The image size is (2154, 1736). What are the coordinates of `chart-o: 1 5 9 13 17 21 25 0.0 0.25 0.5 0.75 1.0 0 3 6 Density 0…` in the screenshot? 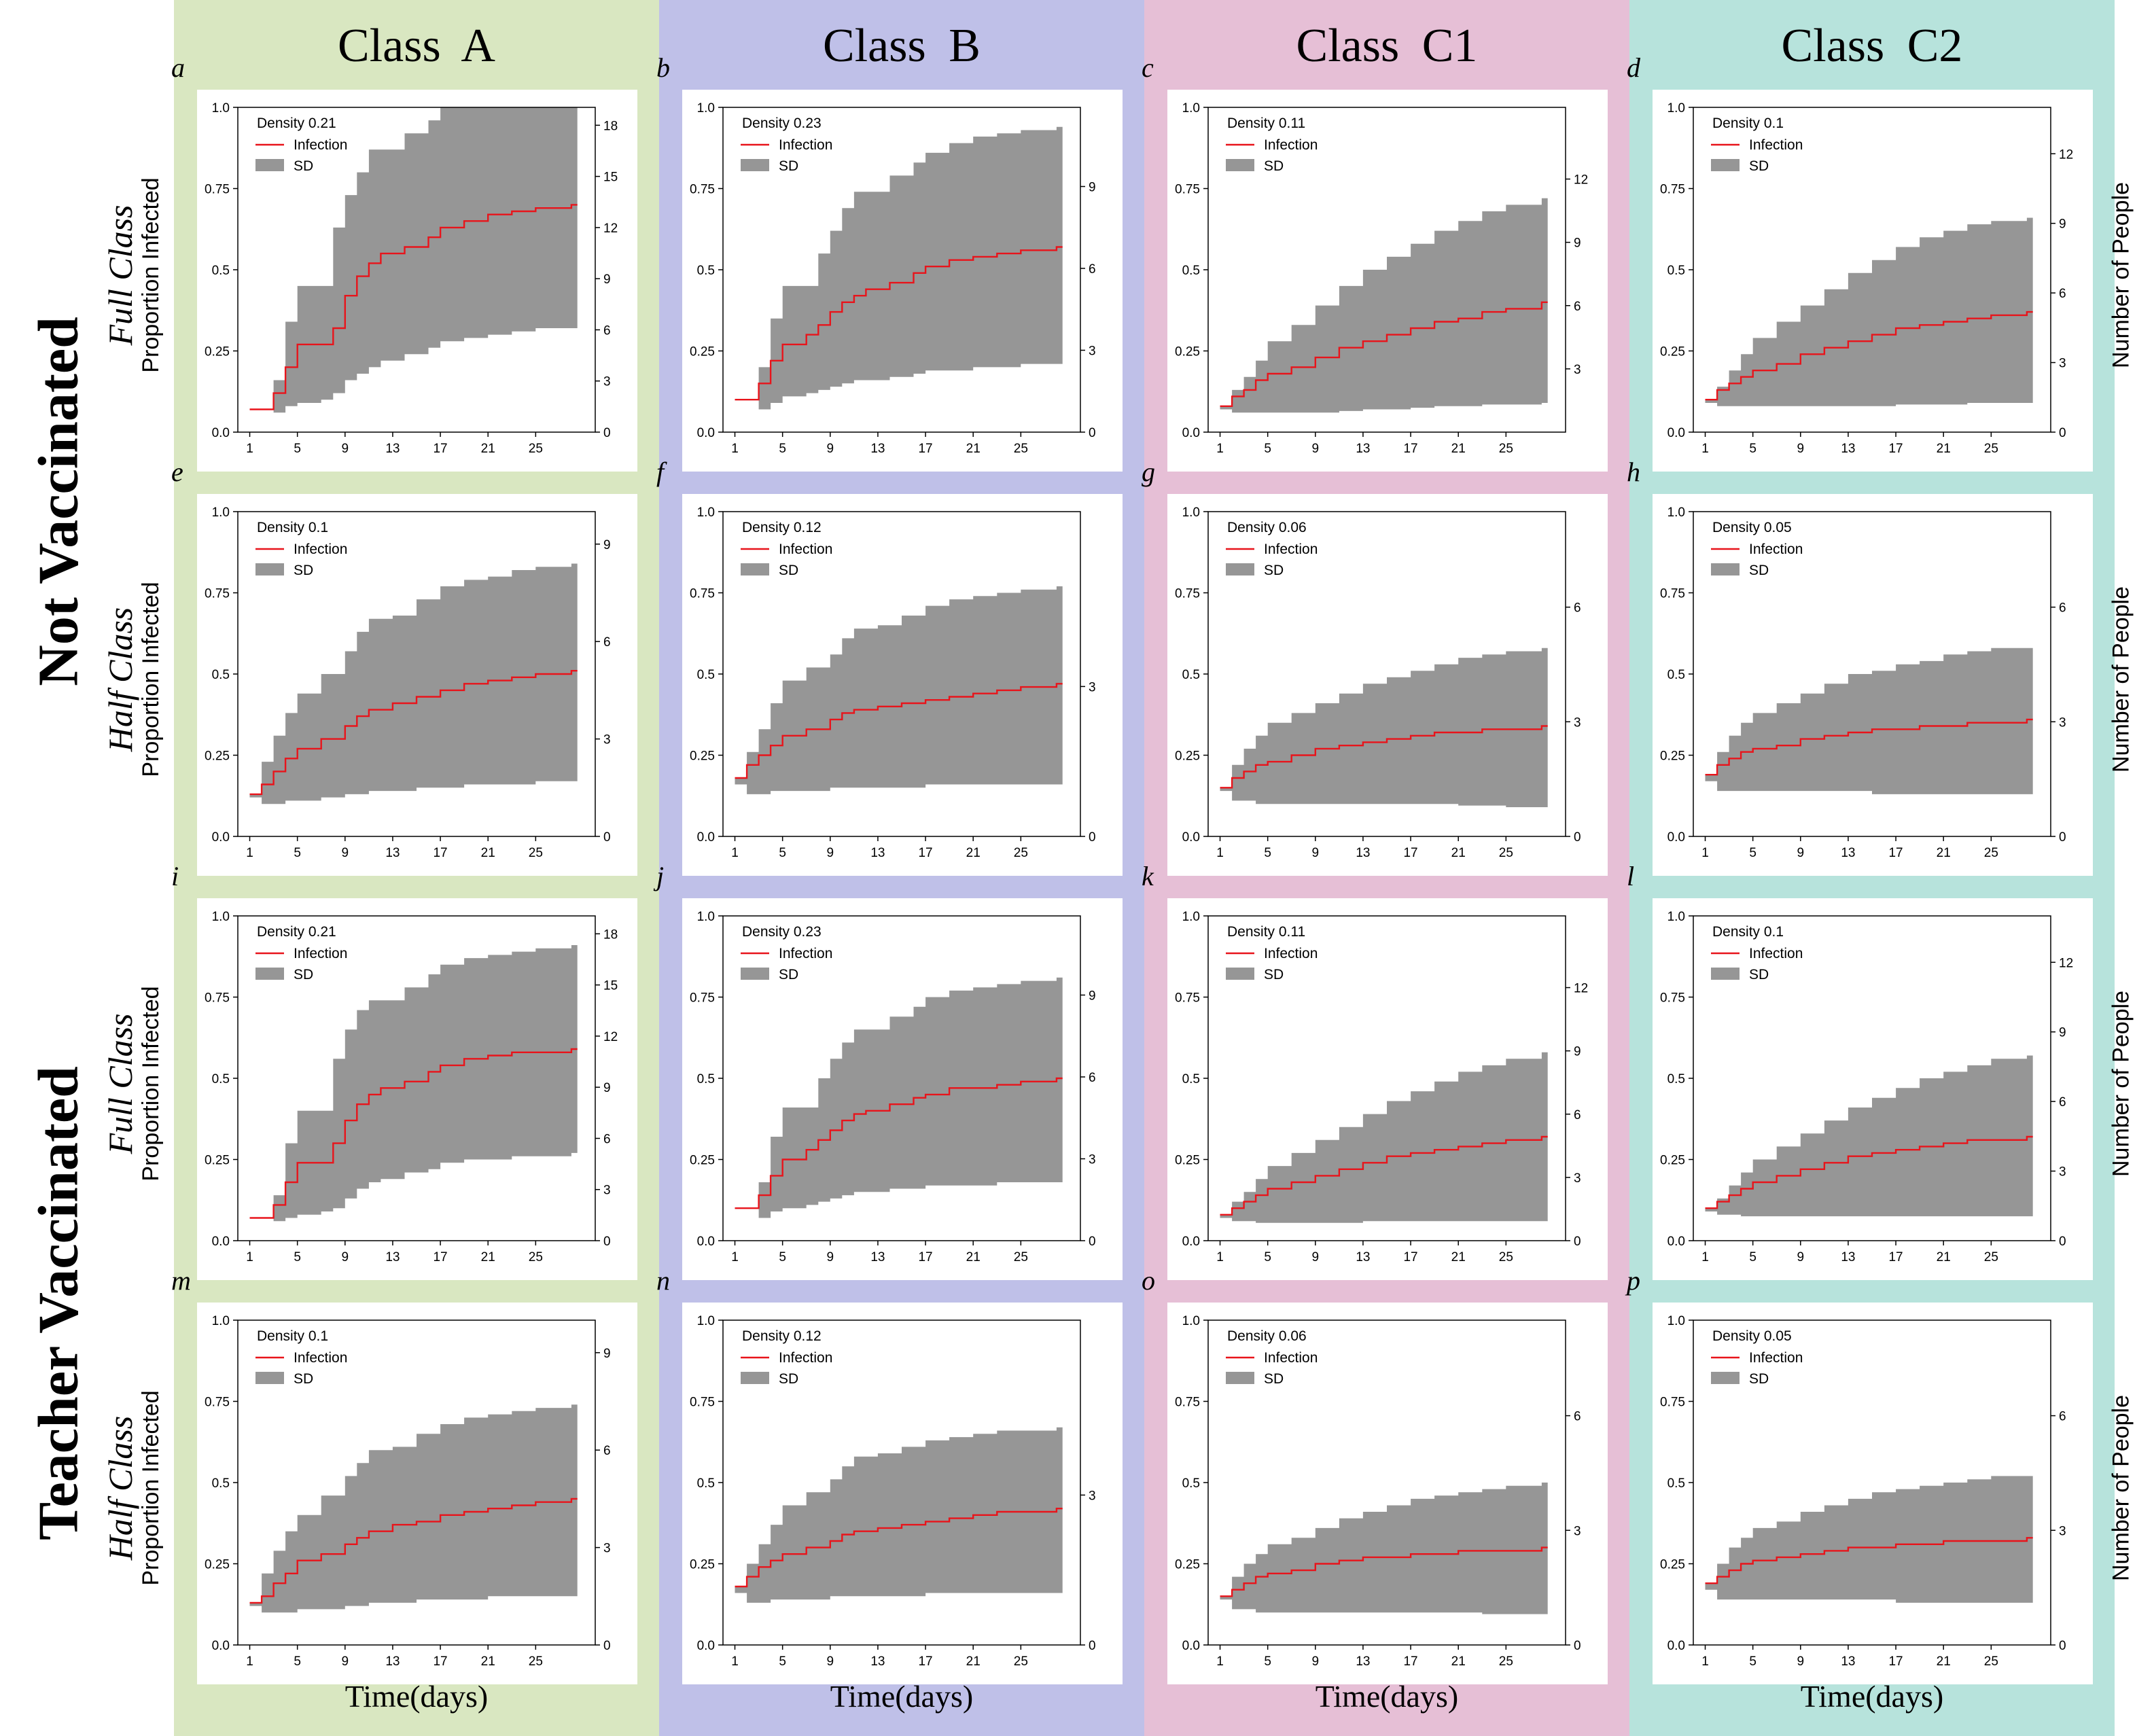 It's located at (1378, 1491).